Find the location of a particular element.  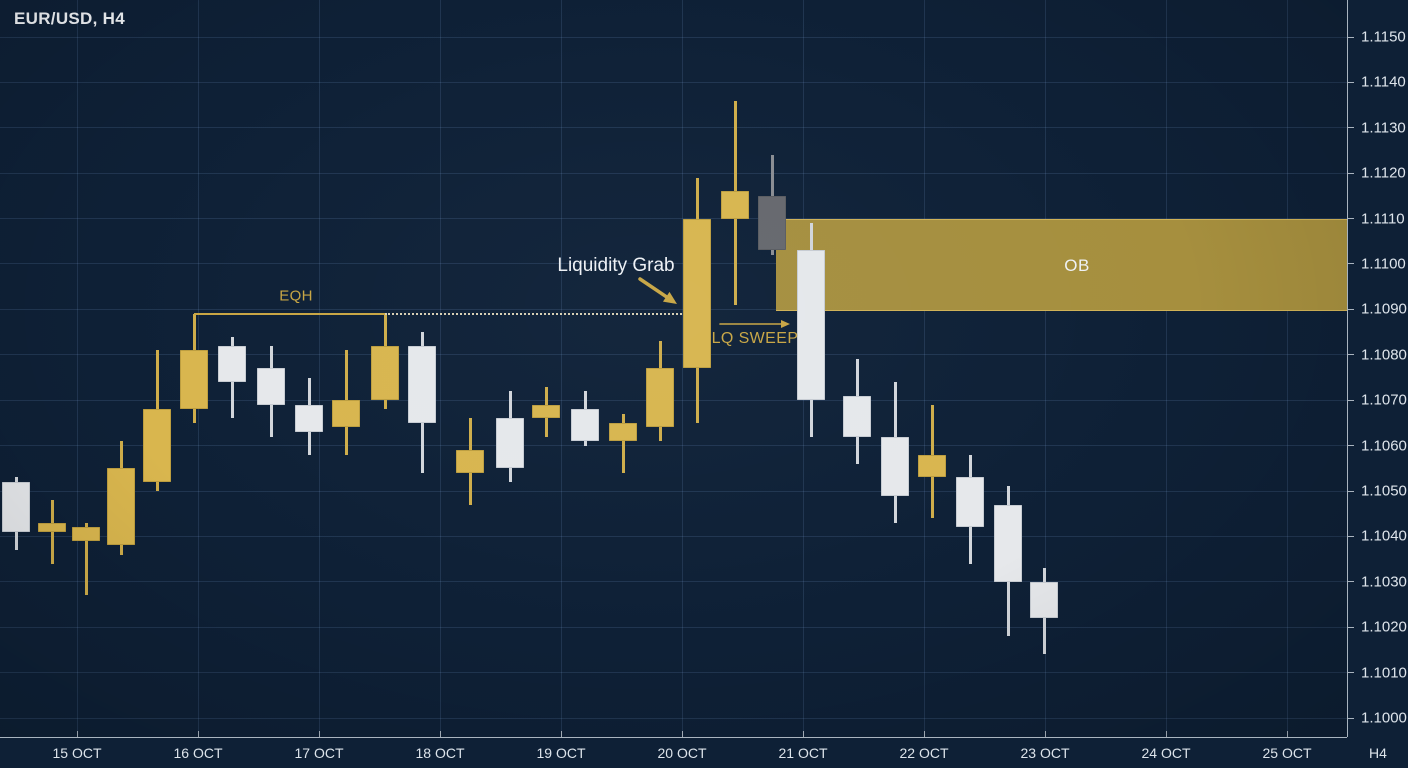

time-axis-label: 22 OCT is located at coordinates (924, 753).